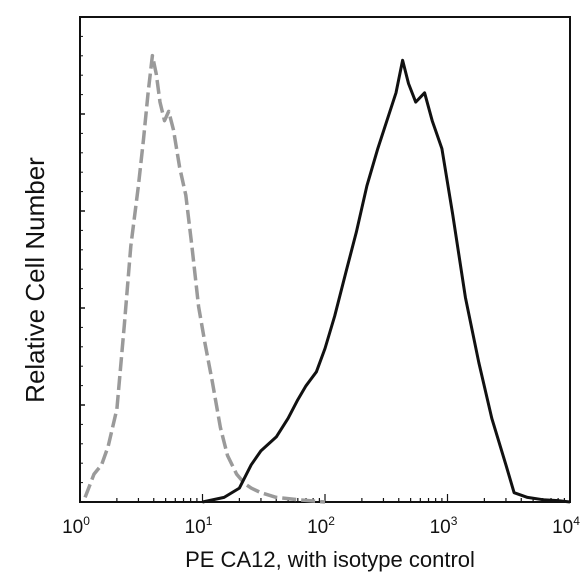 The height and width of the screenshot is (582, 586). Describe the element at coordinates (76, 526) in the screenshot. I see `x-tick-label: 10⁰` at that location.